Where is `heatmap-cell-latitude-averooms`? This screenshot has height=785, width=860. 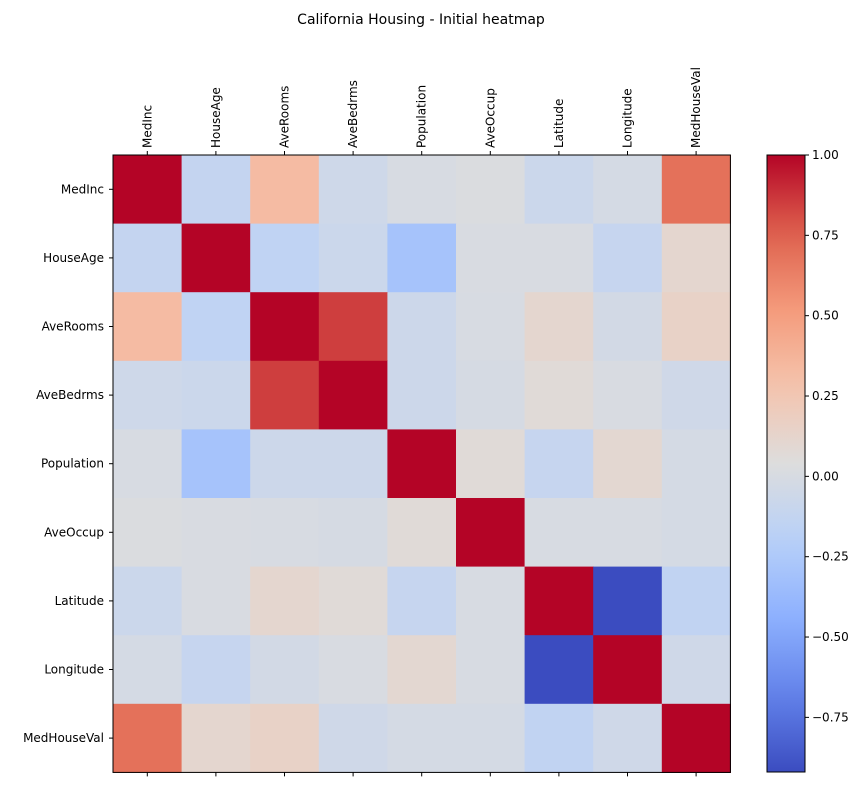 heatmap-cell-latitude-averooms is located at coordinates (285, 601).